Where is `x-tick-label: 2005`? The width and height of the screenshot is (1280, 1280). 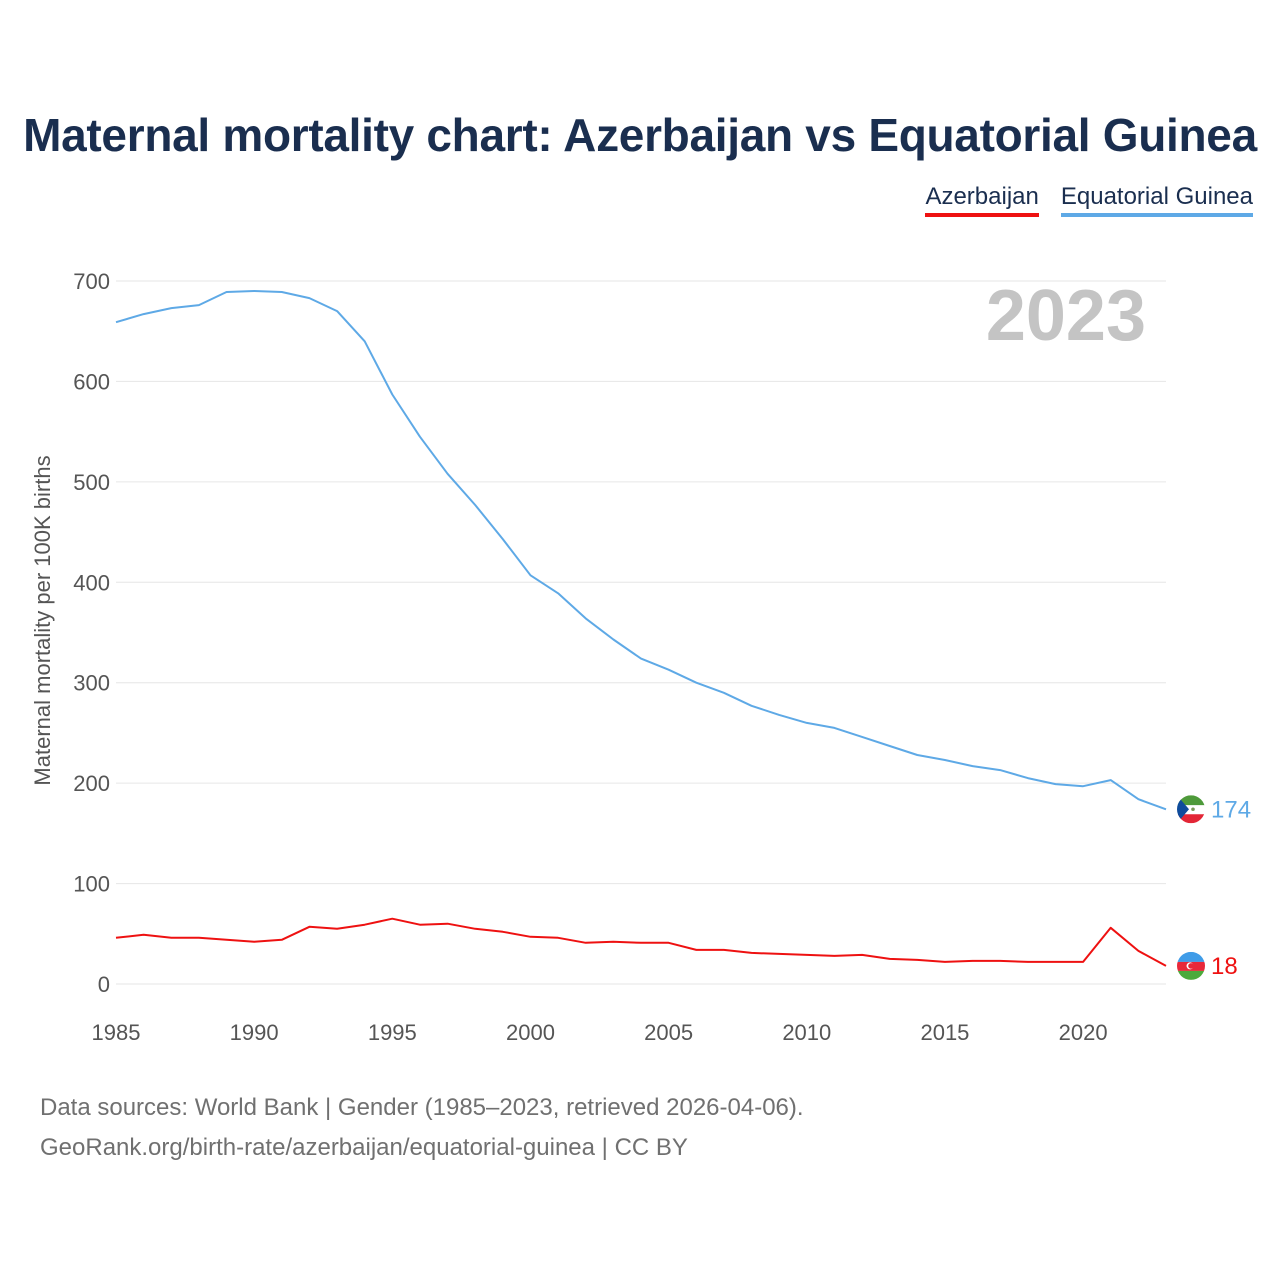 x-tick-label: 2005 is located at coordinates (668, 1032).